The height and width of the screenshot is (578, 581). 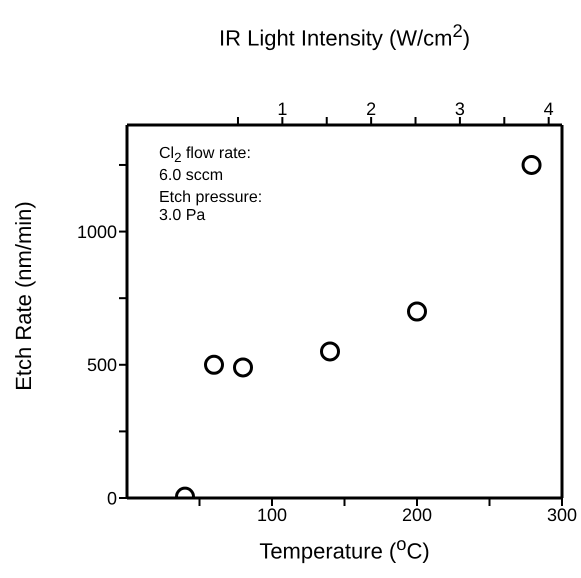 I want to click on y-axis-title: Etch Rate (nm/min), so click(x=24, y=295).